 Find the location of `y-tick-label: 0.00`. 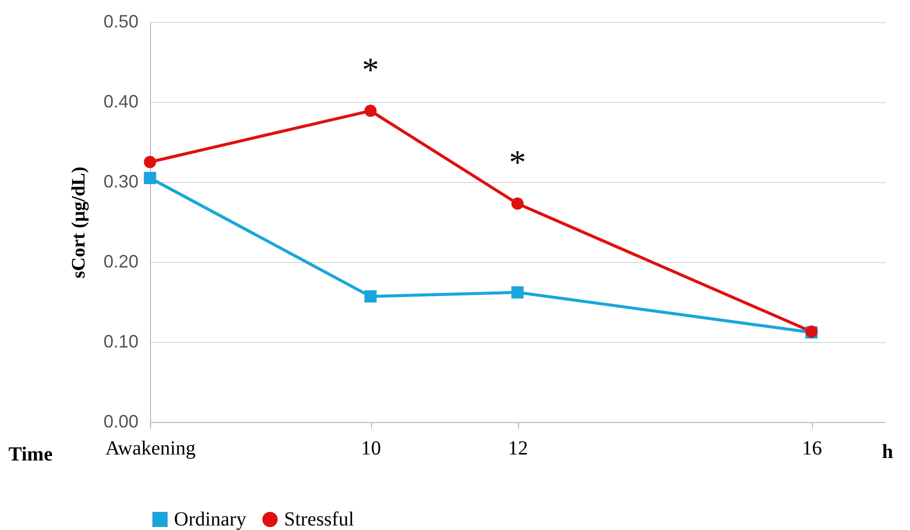

y-tick-label: 0.00 is located at coordinates (120, 422).